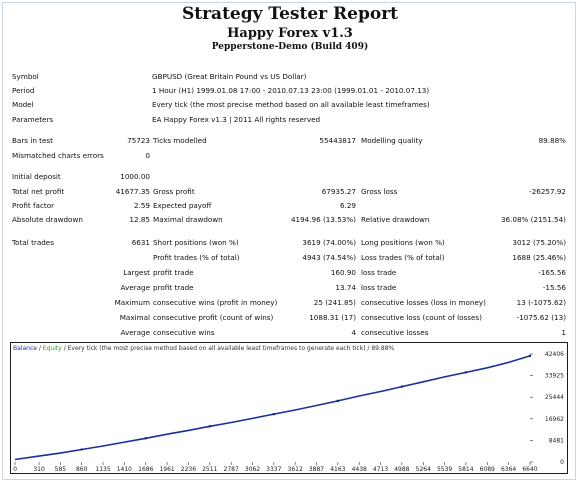 This screenshot has width=580, height=484. What do you see at coordinates (353, 332) in the screenshot?
I see `avg-consecutive-wins-value: 4` at bounding box center [353, 332].